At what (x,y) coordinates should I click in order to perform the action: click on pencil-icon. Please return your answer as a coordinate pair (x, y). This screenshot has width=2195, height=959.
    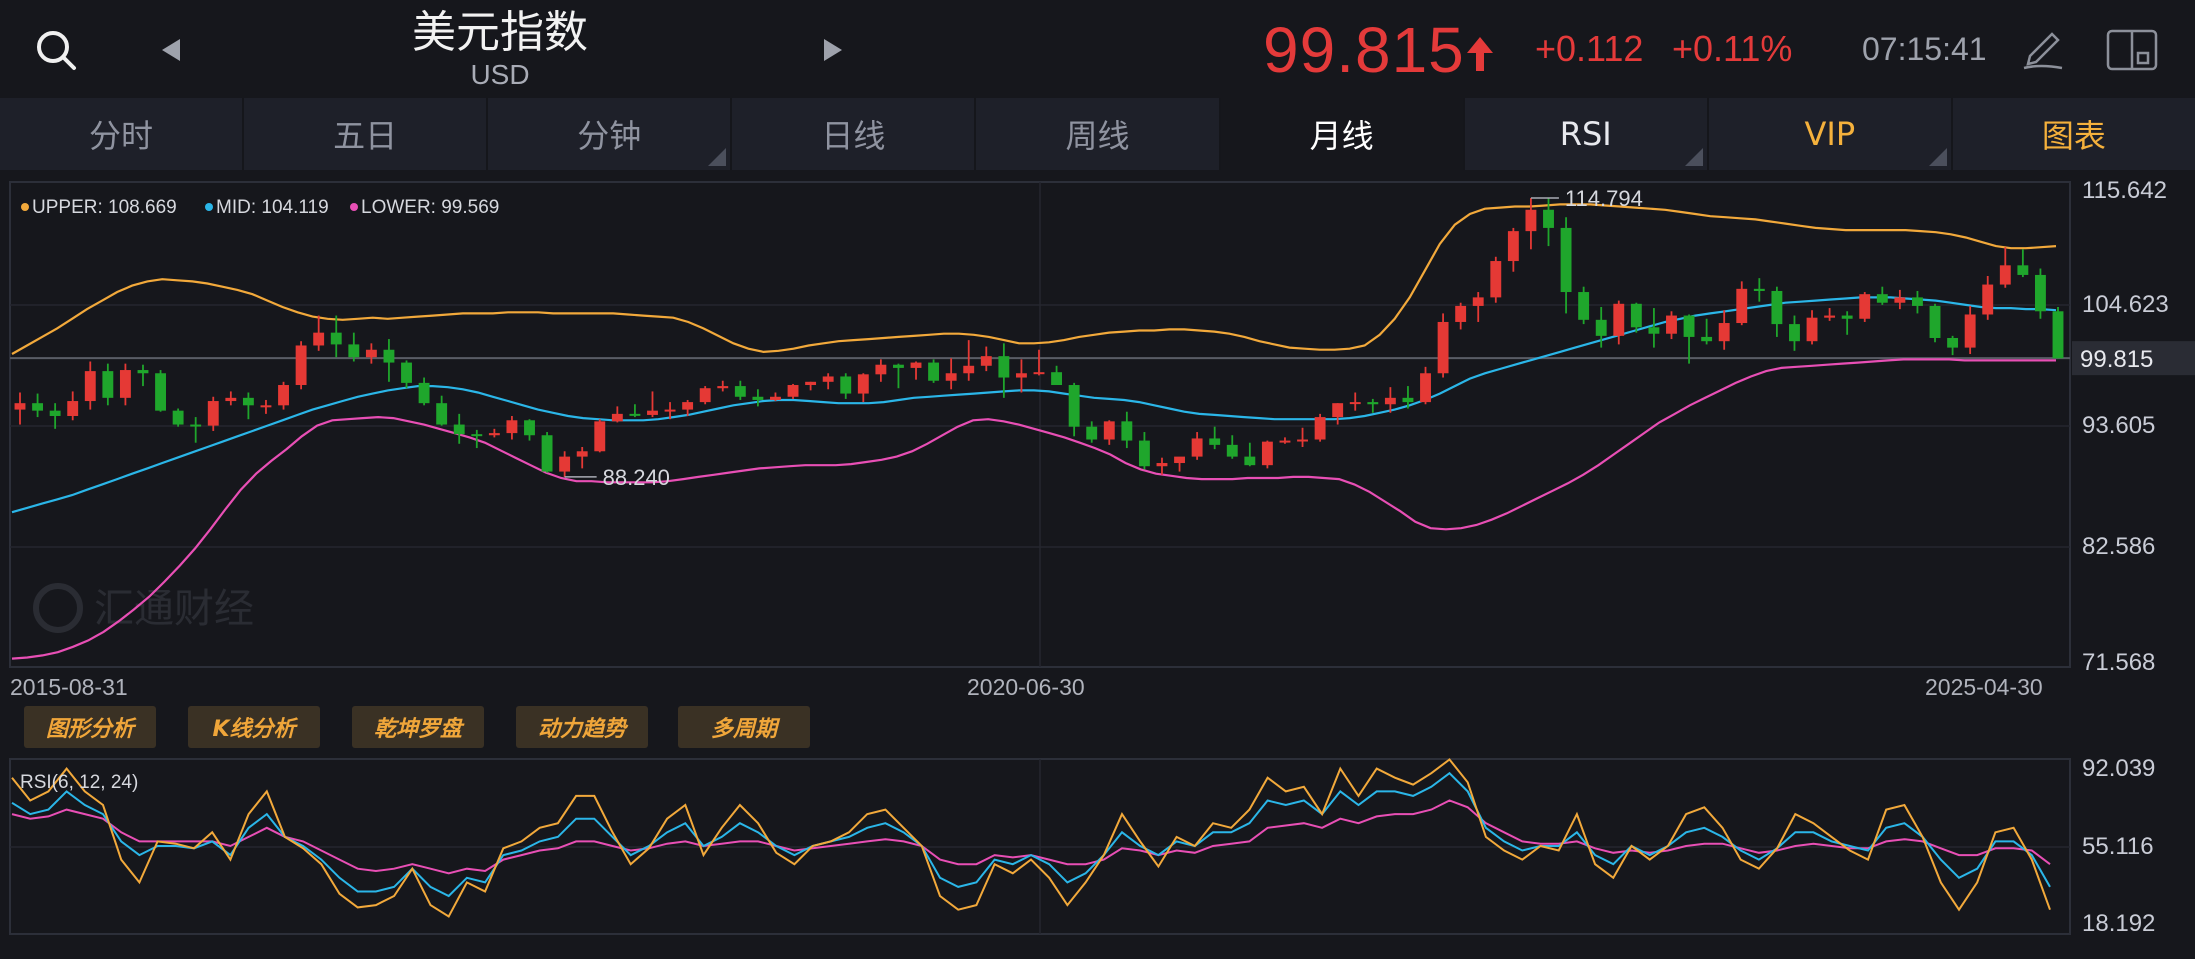
    Looking at the image, I should click on (2043, 51).